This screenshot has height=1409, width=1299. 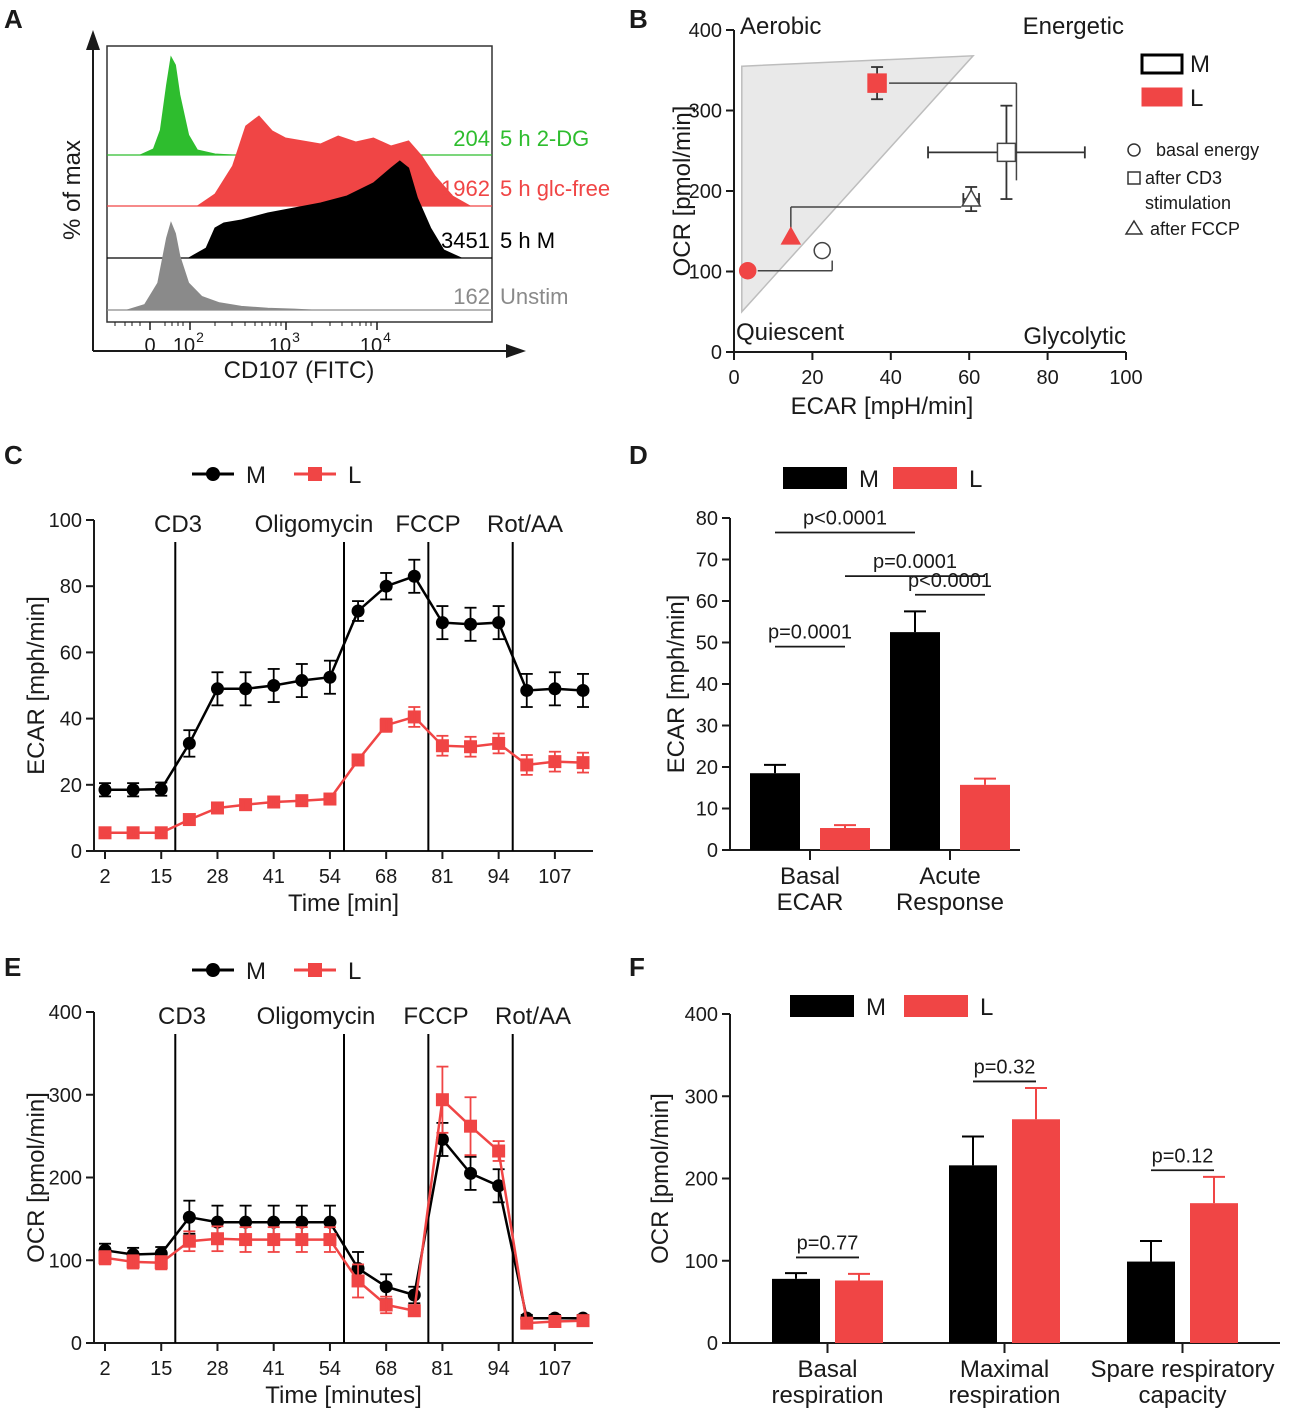 I want to click on panel-letter-e: E, so click(x=12, y=967).